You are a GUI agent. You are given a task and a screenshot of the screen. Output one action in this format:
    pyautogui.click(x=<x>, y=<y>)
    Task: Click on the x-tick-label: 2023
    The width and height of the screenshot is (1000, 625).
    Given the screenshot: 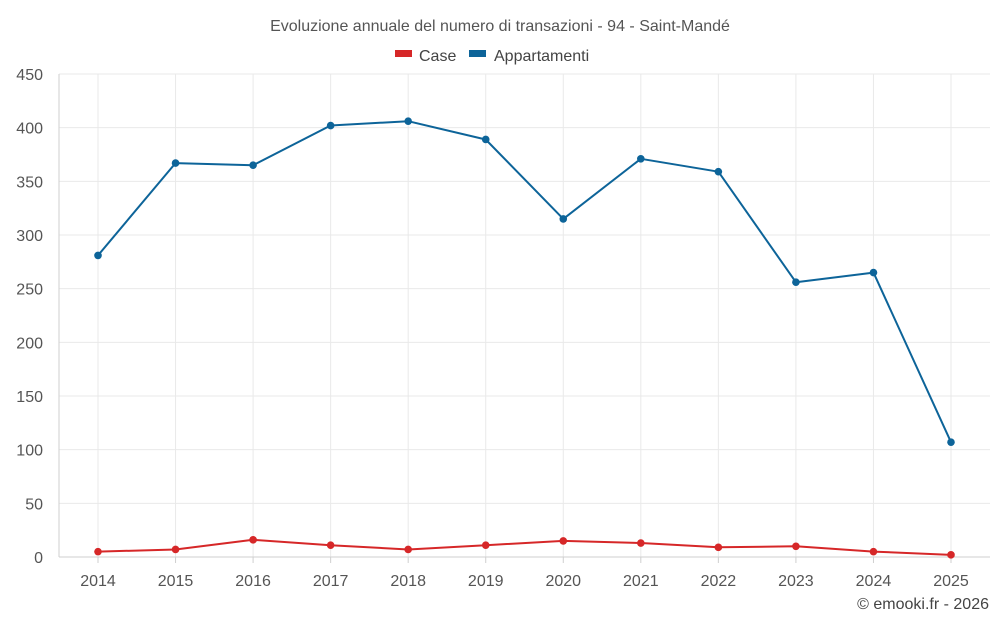 What is the action you would take?
    pyautogui.click(x=796, y=581)
    